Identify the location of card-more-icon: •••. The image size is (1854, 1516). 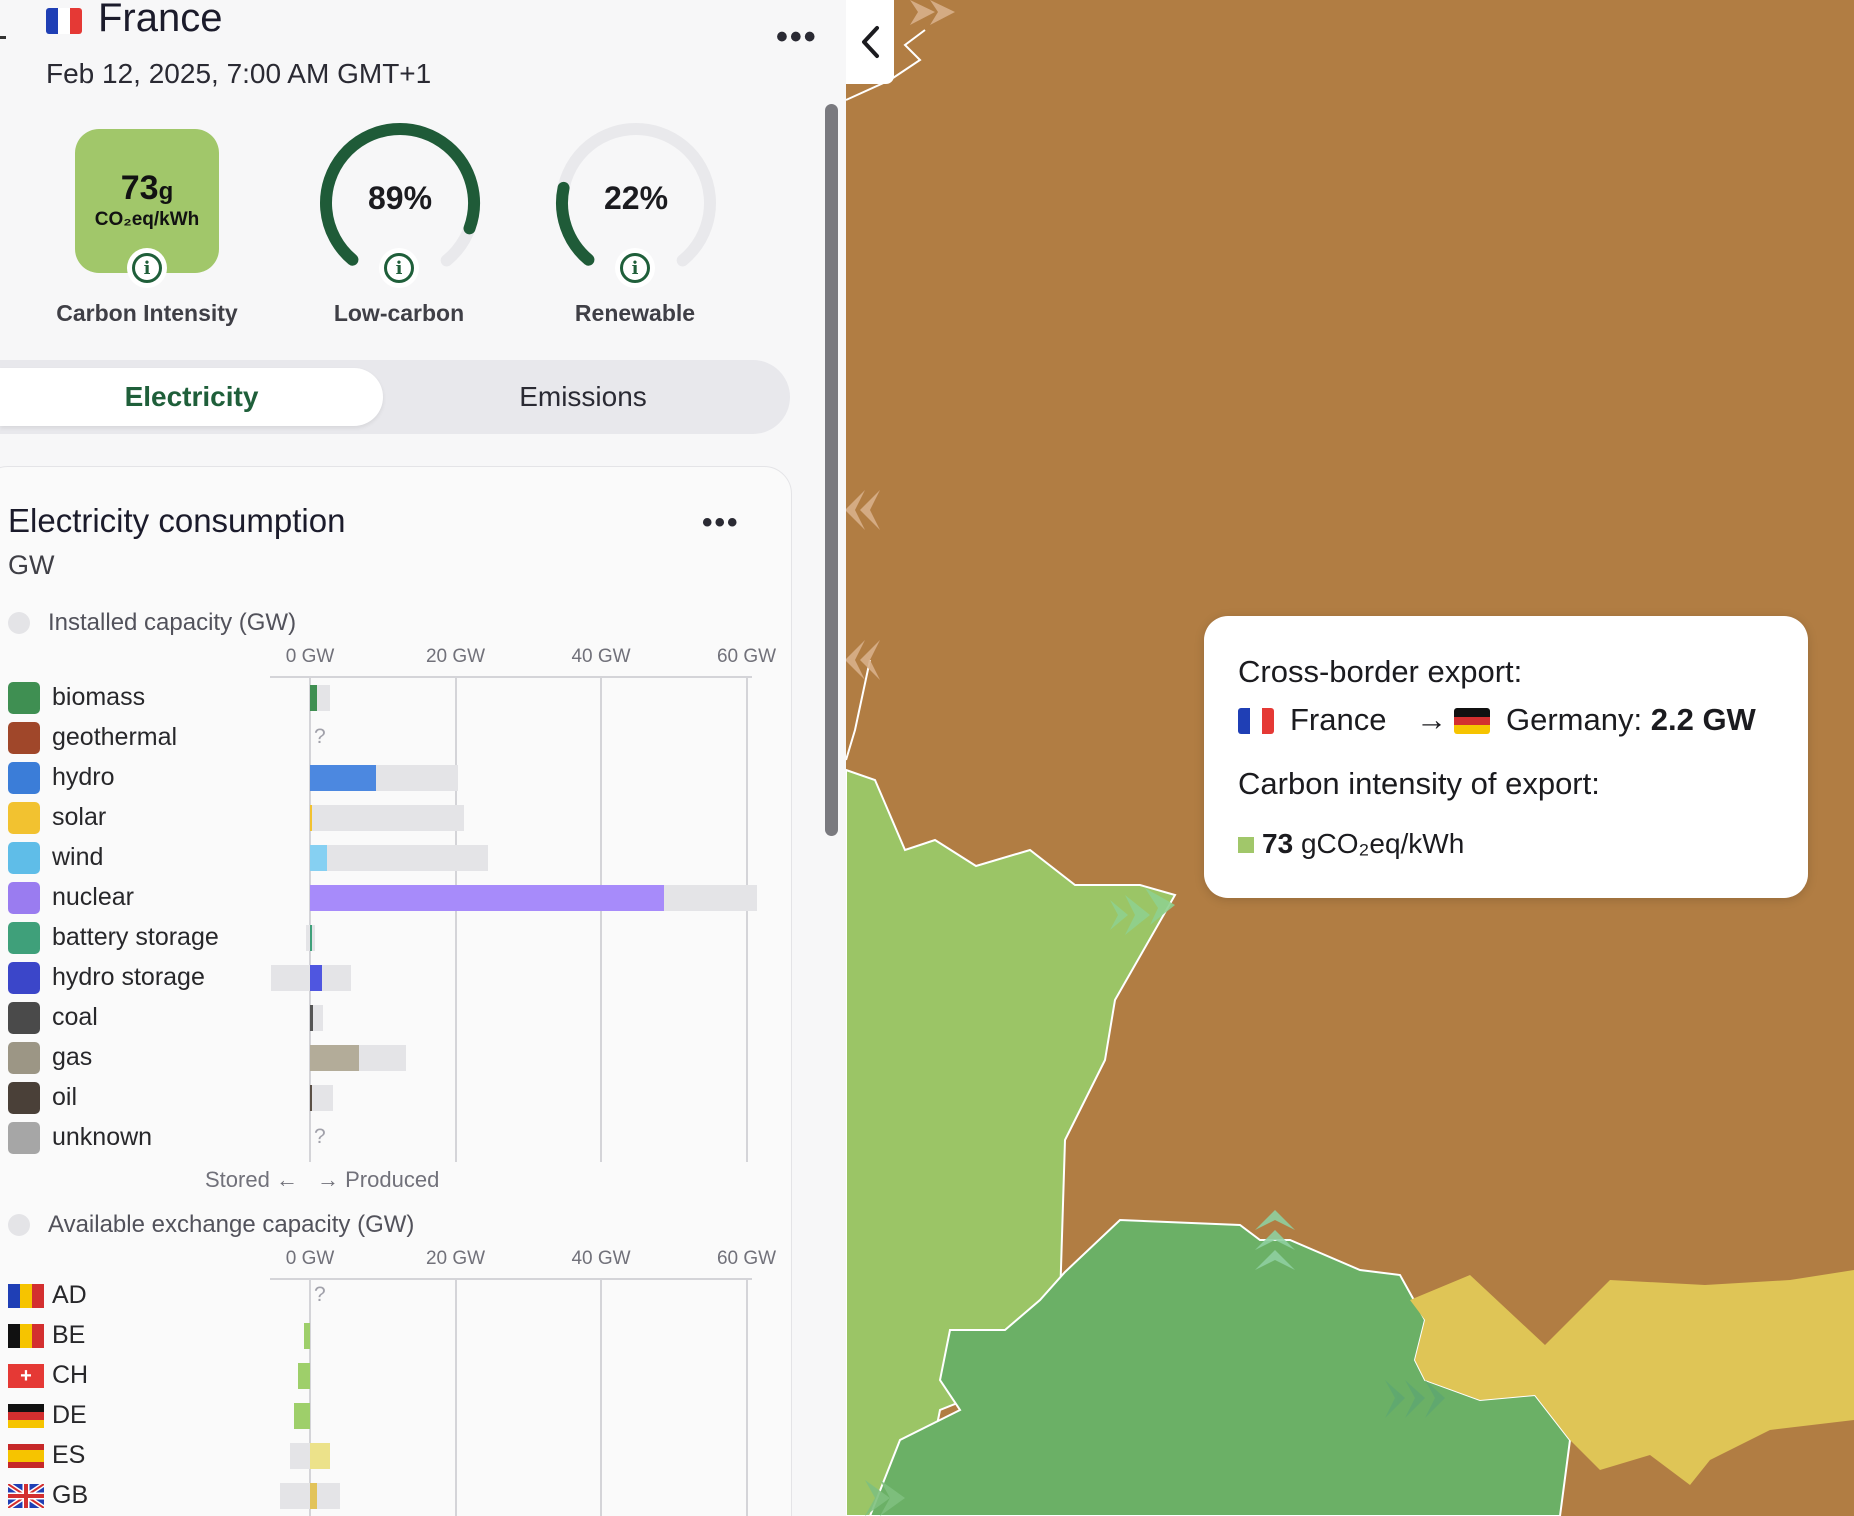
(721, 522).